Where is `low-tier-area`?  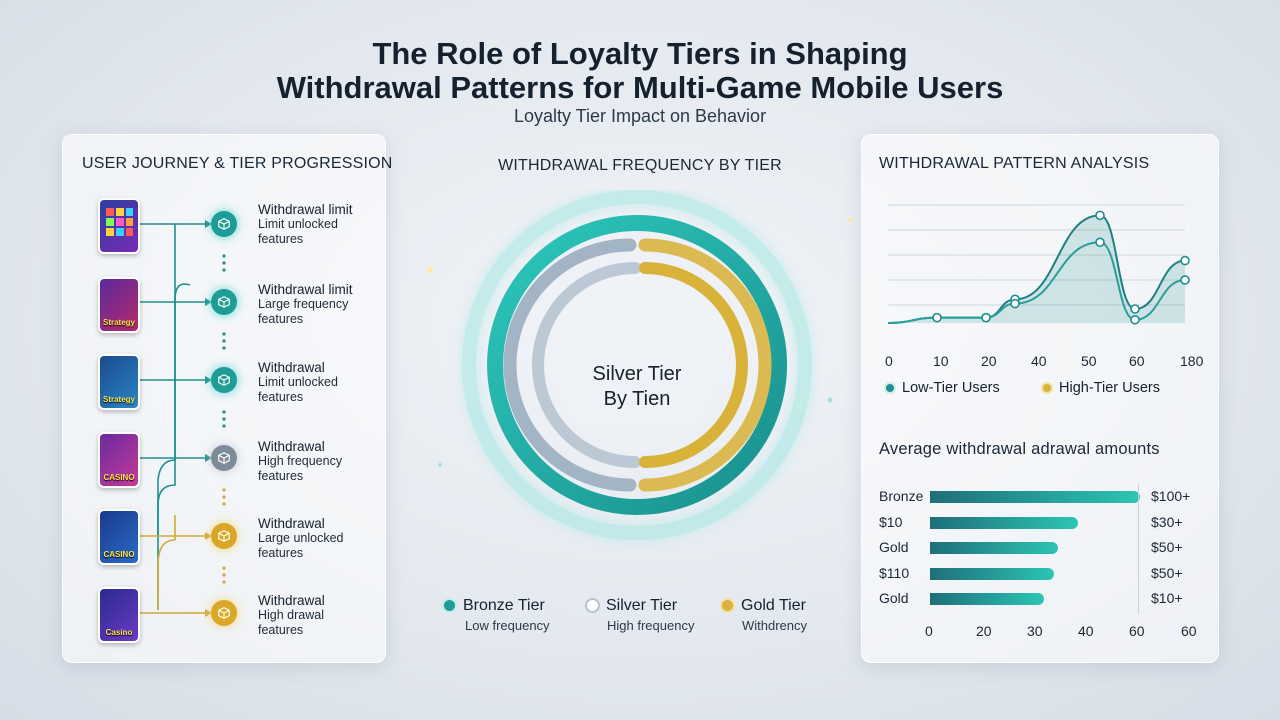 low-tier-area is located at coordinates (1036, 269).